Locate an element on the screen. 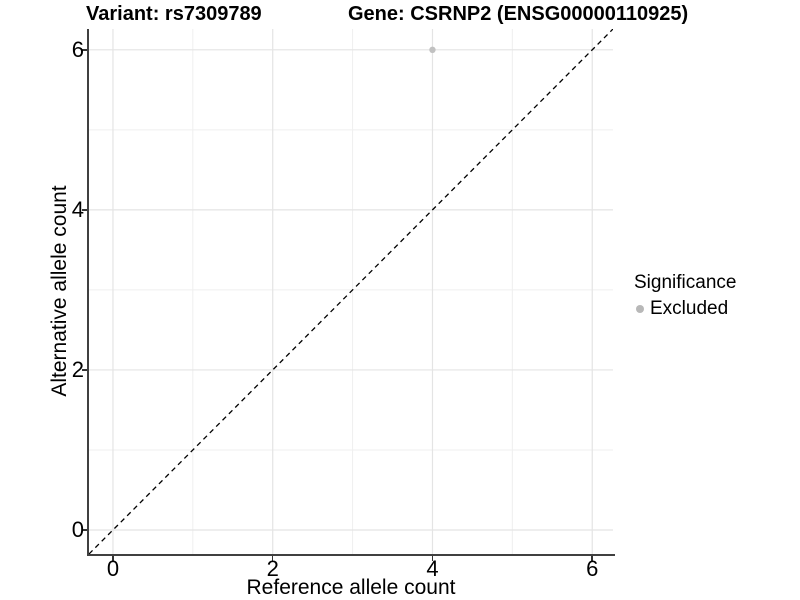 This screenshot has height=600, width=800. x-axis-label: Reference allele count is located at coordinates (351, 587).